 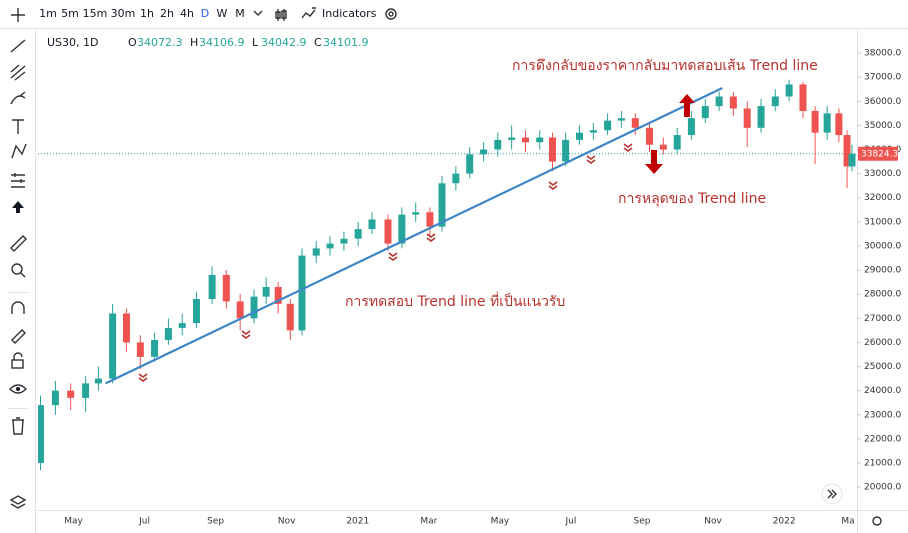 What do you see at coordinates (500, 522) in the screenshot?
I see `x-tick-label: May` at bounding box center [500, 522].